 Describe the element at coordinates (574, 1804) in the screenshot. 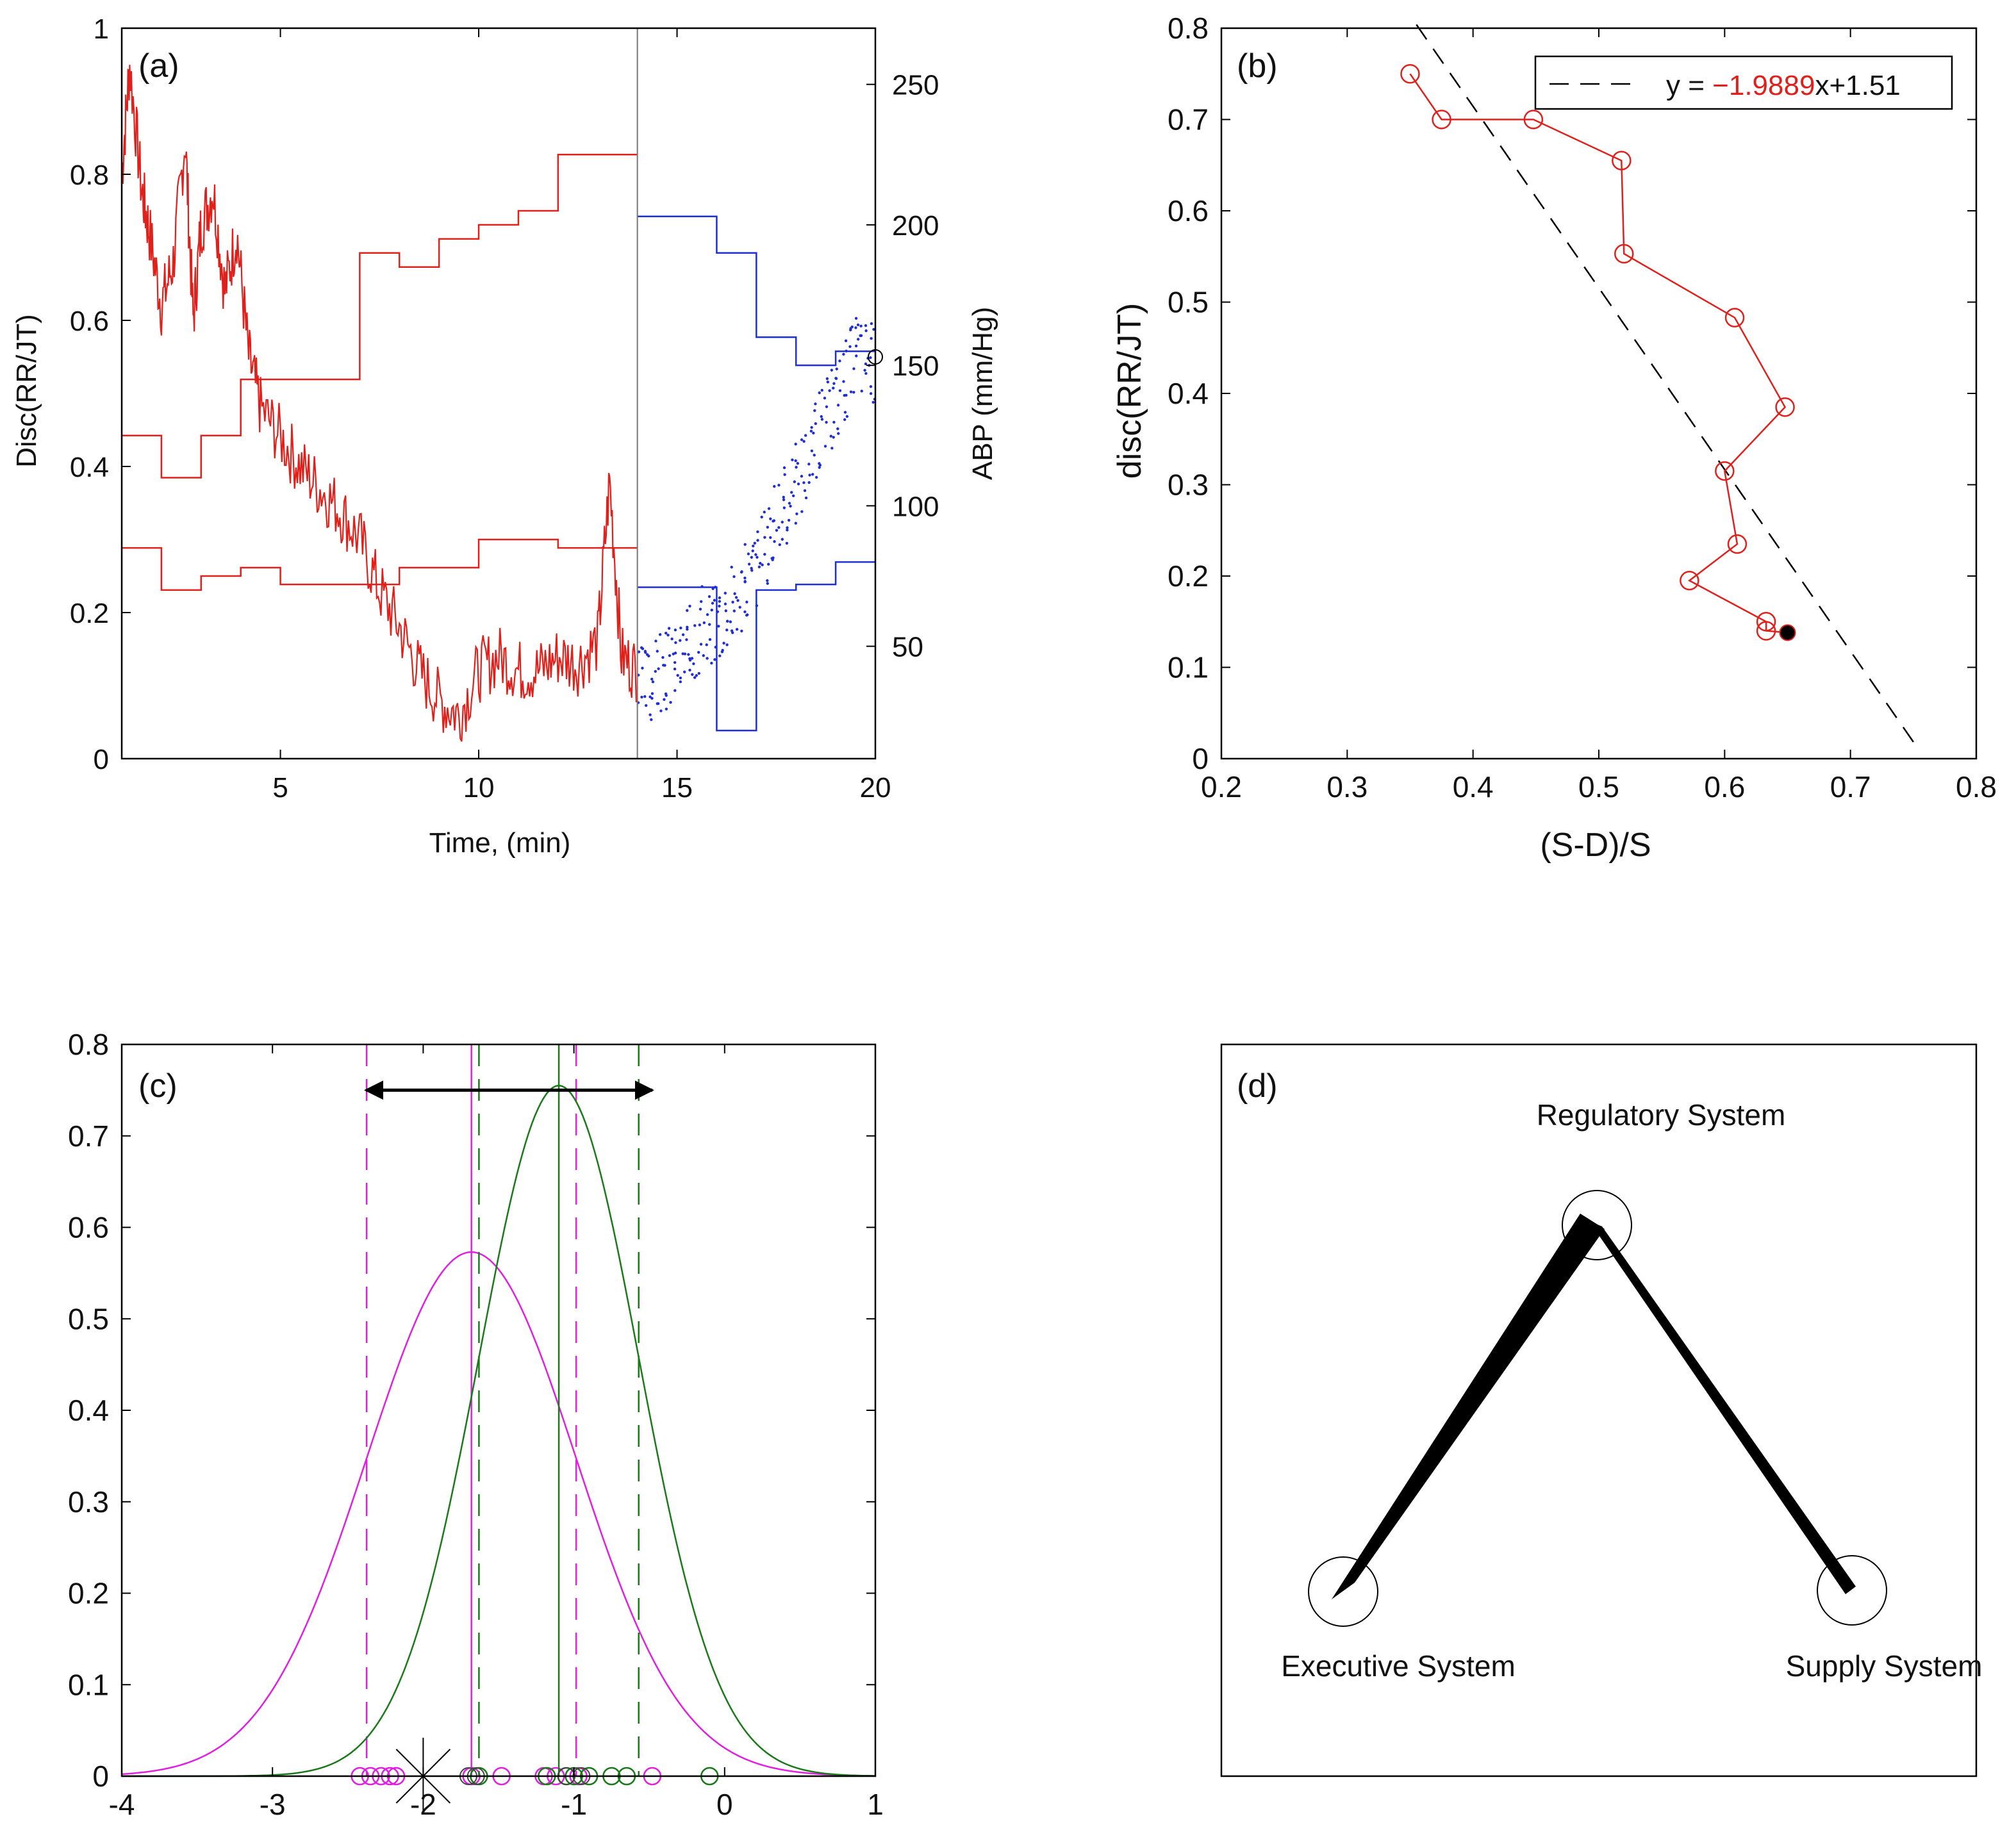

I see `x-tick-label: -1` at that location.